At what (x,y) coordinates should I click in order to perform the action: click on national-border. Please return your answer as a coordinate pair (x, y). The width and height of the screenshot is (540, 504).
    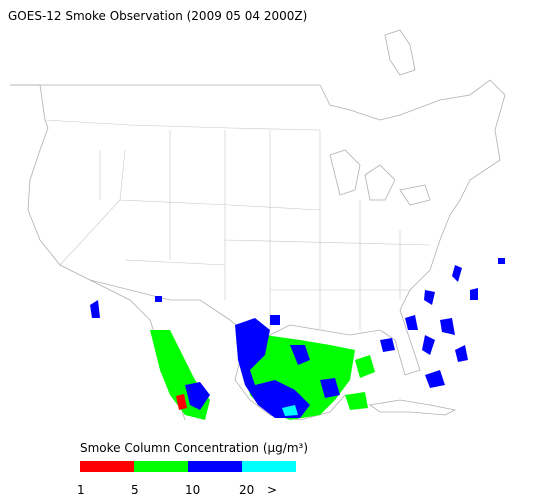
    Looking at the image, I should click on (172, 310).